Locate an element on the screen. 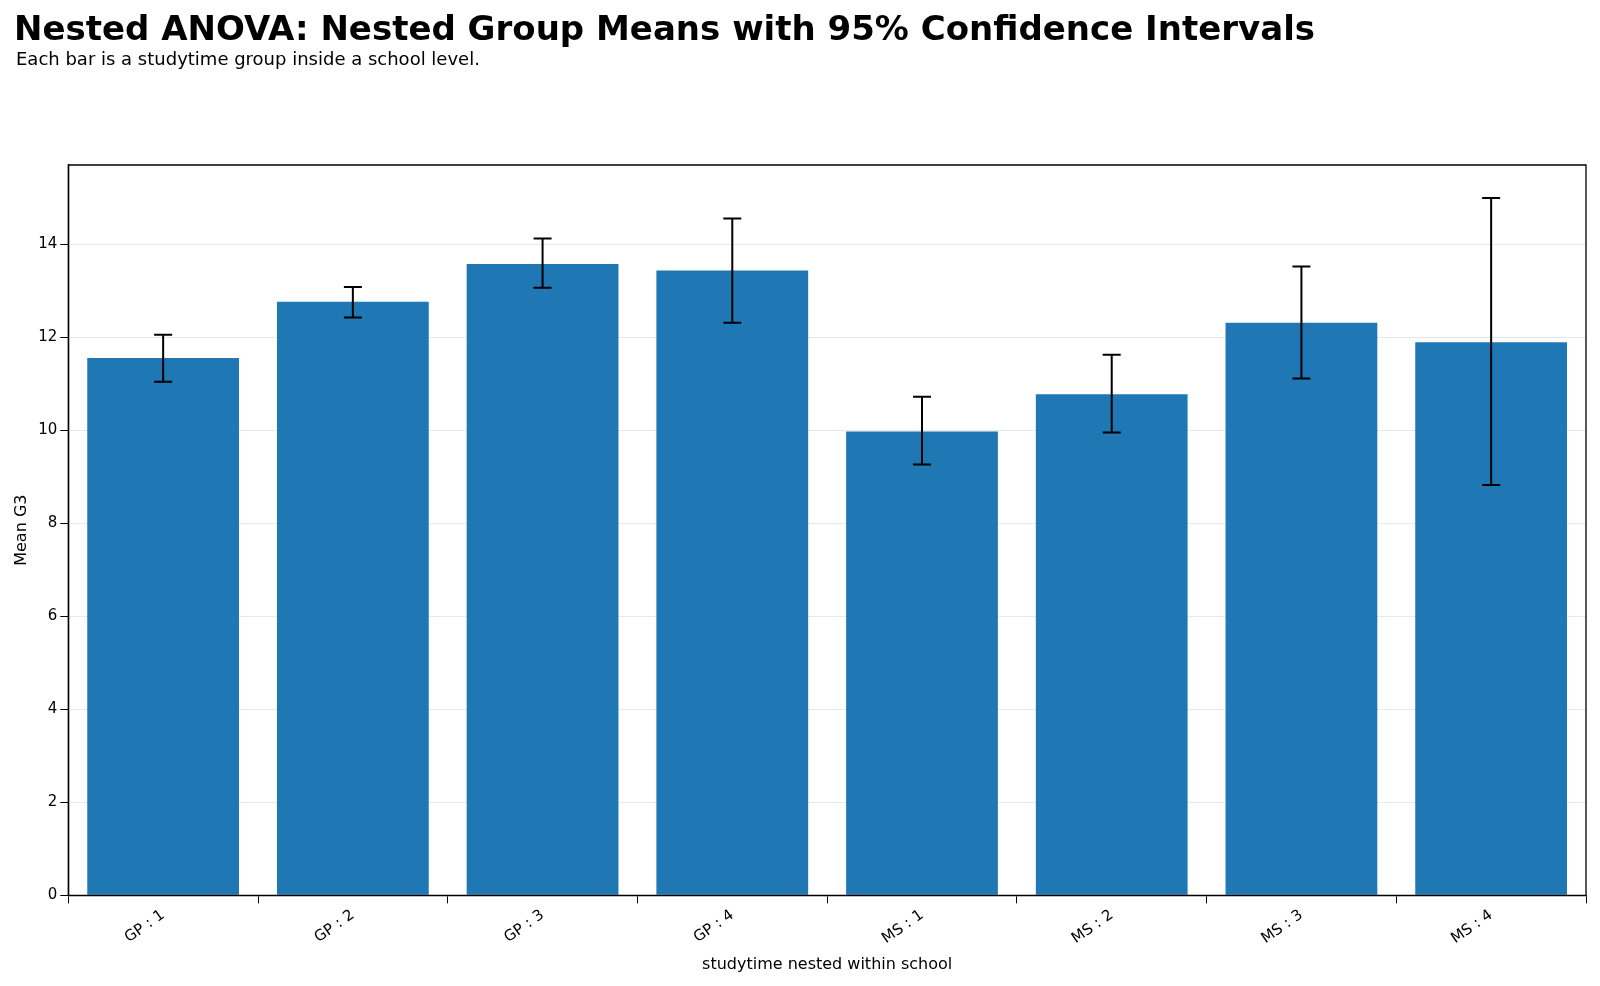 The width and height of the screenshot is (1600, 986). x-tick-label: MS : 1 is located at coordinates (902, 926).